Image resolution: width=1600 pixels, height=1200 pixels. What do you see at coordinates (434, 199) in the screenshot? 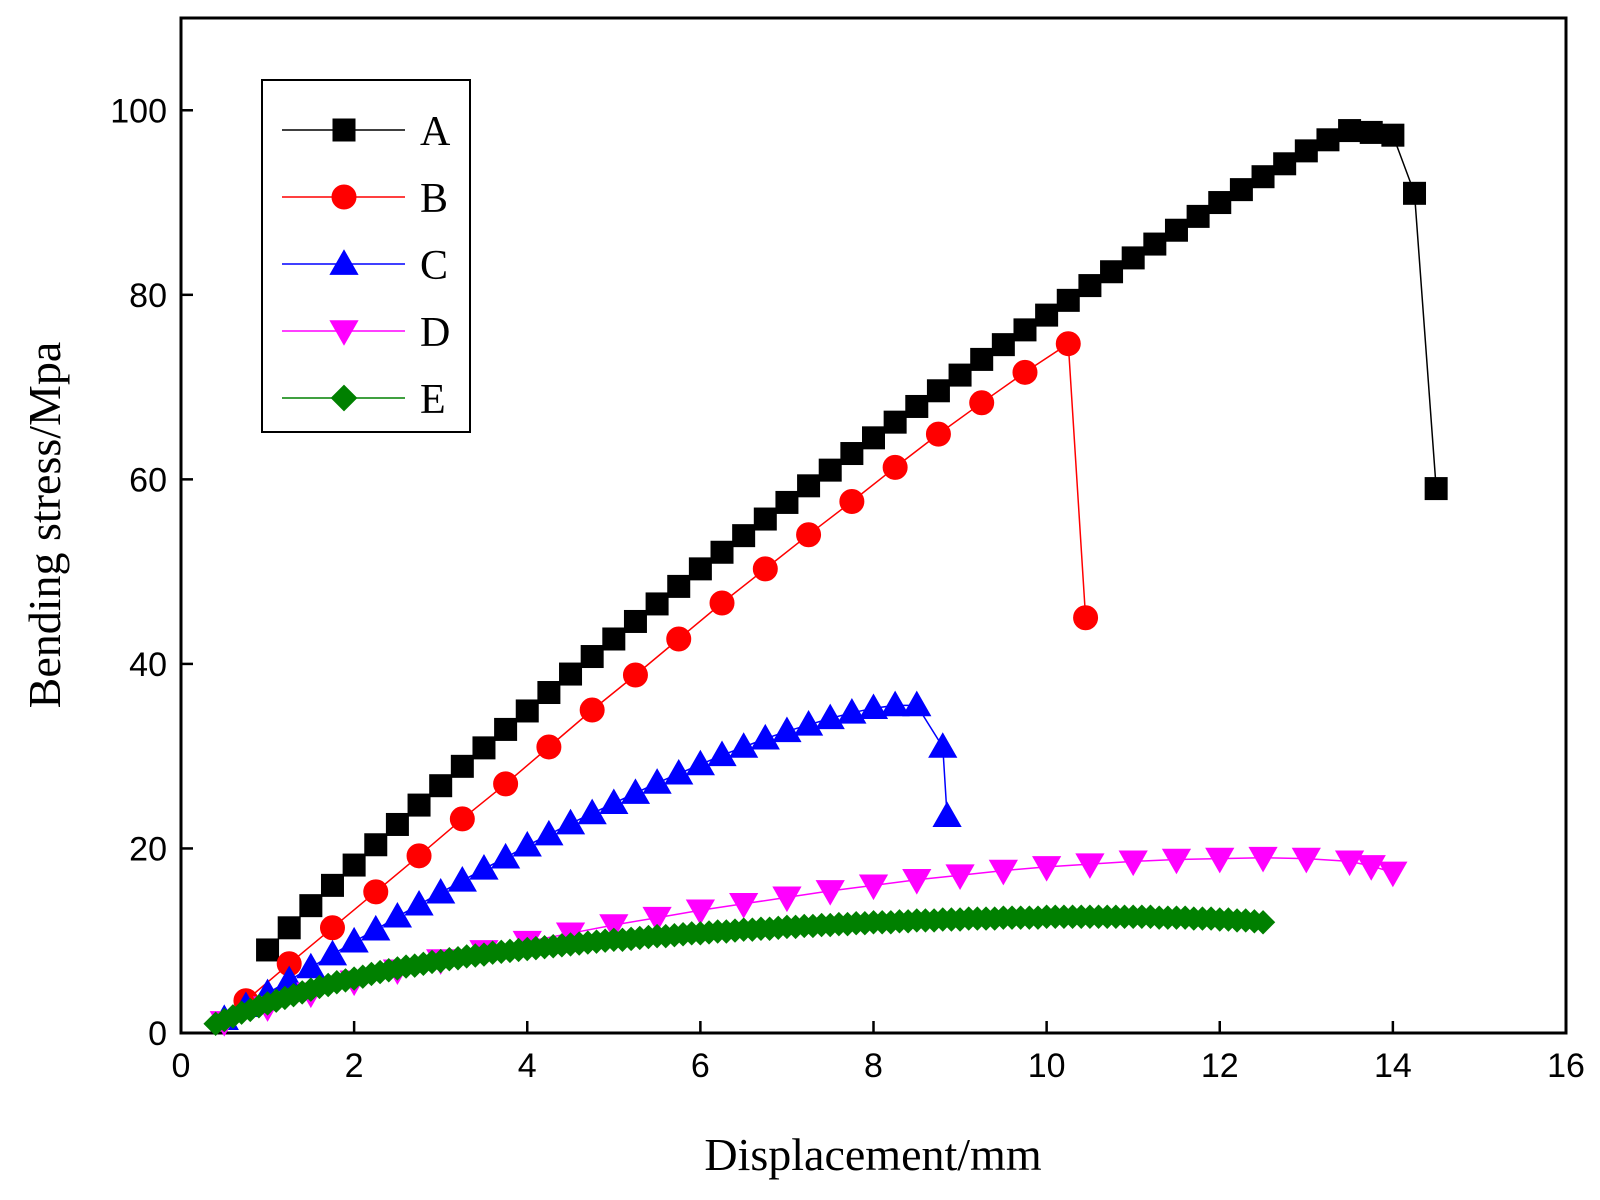
I see `legend-label: B` at bounding box center [434, 199].